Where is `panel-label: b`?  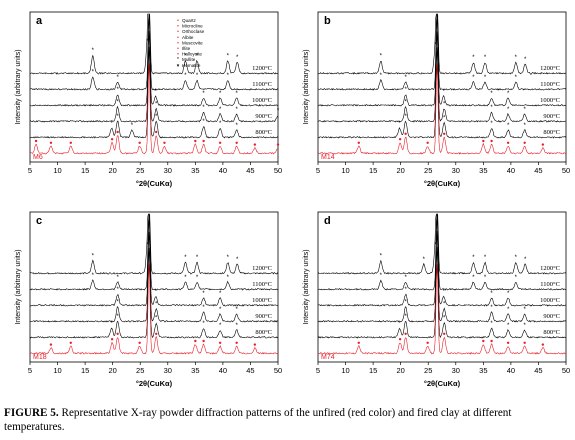
panel-label: b is located at coordinates (327, 21).